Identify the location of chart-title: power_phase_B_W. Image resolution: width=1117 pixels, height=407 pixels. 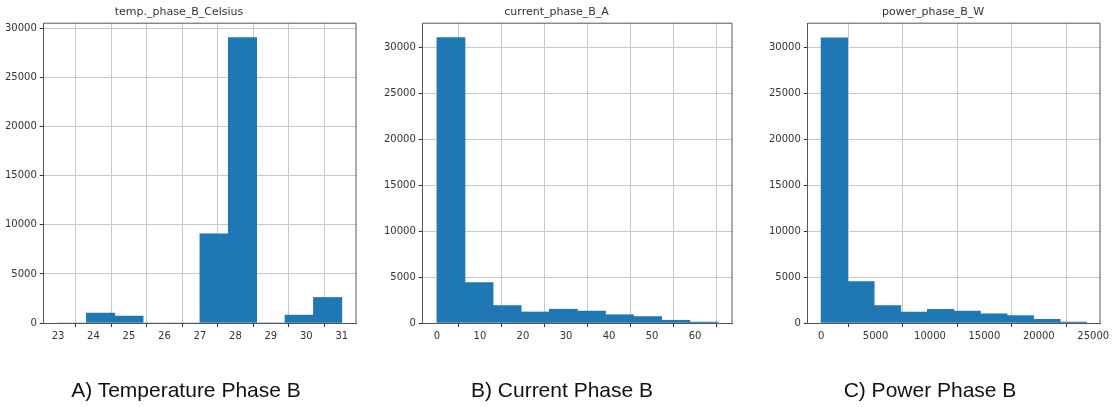
(933, 12).